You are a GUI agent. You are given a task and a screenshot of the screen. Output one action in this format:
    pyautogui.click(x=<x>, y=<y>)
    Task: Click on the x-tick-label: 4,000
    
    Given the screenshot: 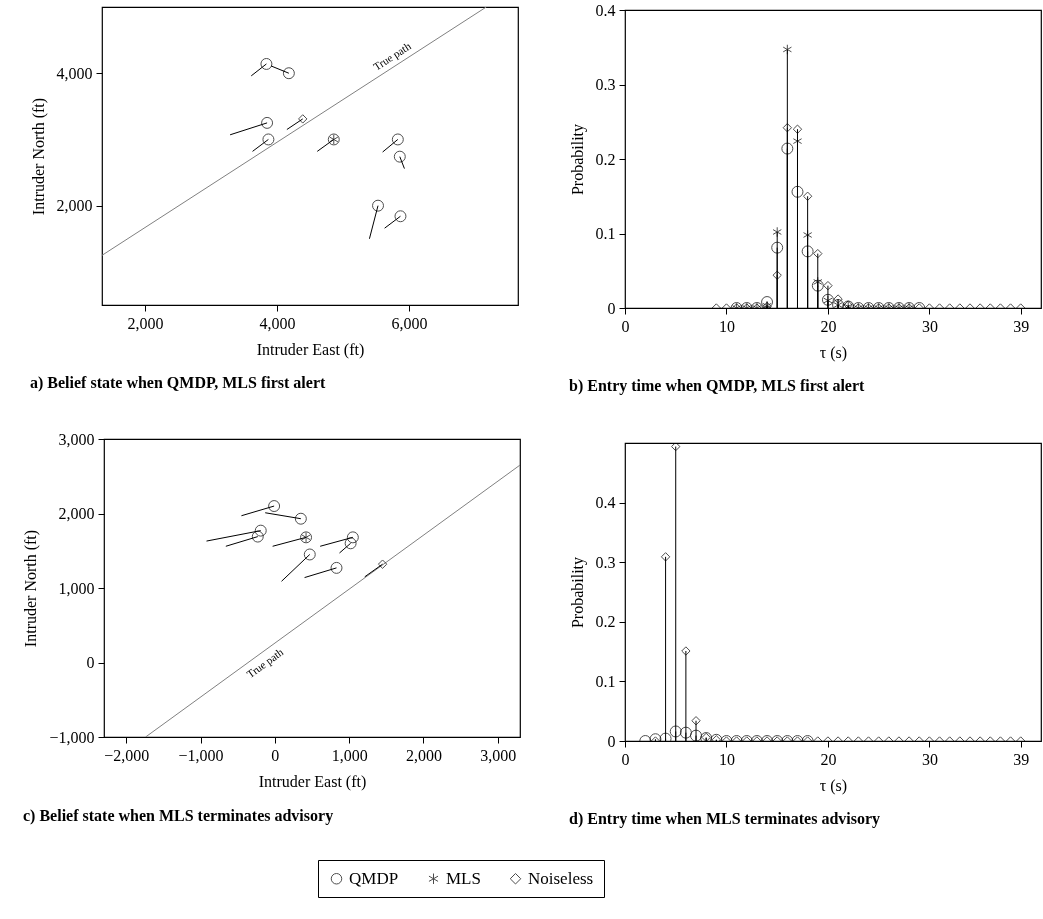 What is the action you would take?
    pyautogui.click(x=277, y=323)
    